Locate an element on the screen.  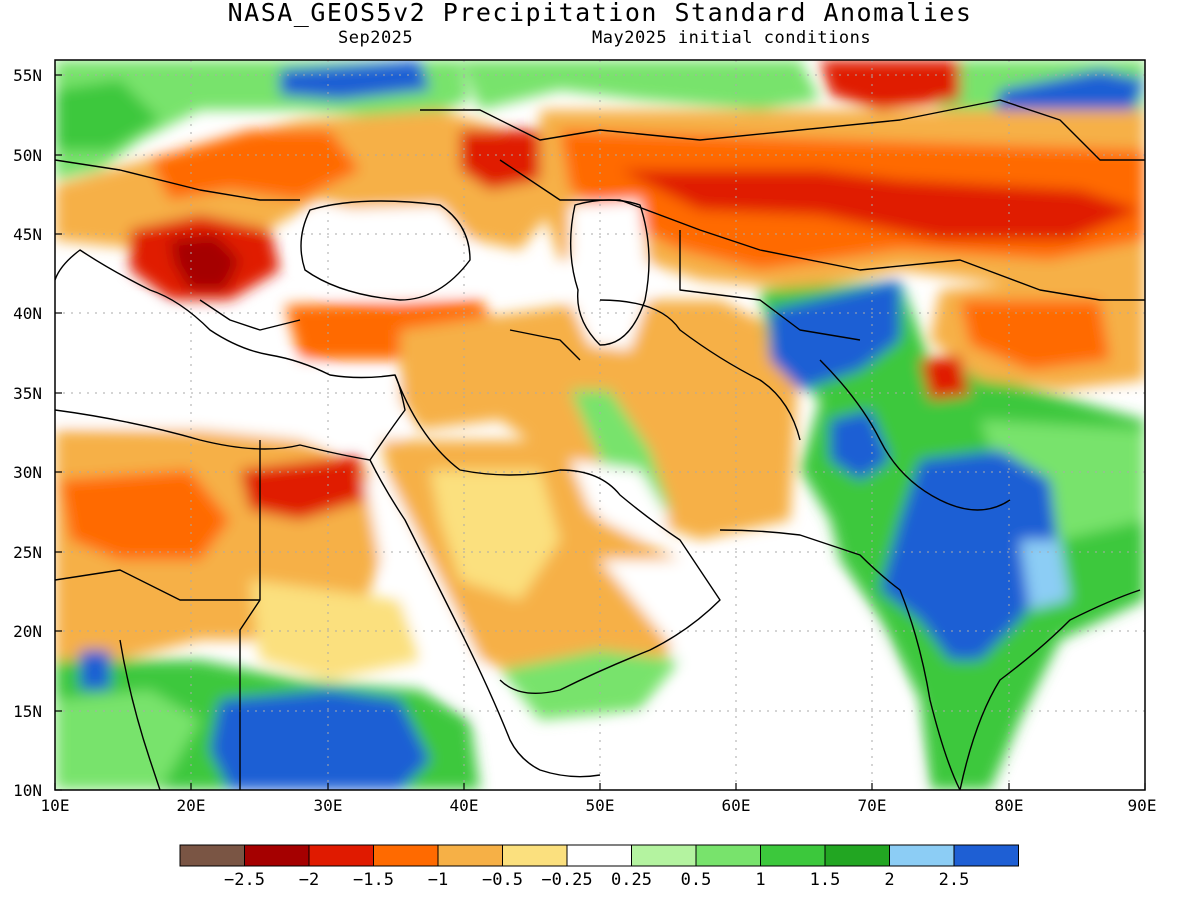
lat-tick-label: 35N is located at coordinates (27, 393).